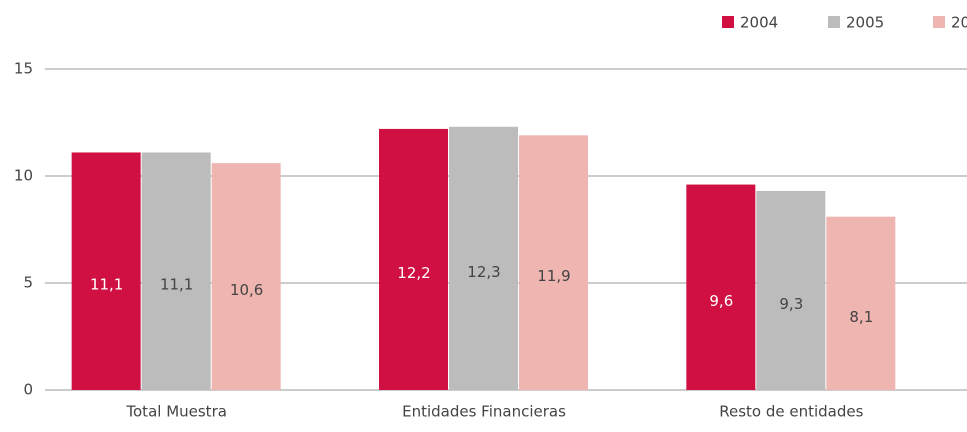 The width and height of the screenshot is (967, 432). I want to click on value-label: 10,6, so click(246, 290).